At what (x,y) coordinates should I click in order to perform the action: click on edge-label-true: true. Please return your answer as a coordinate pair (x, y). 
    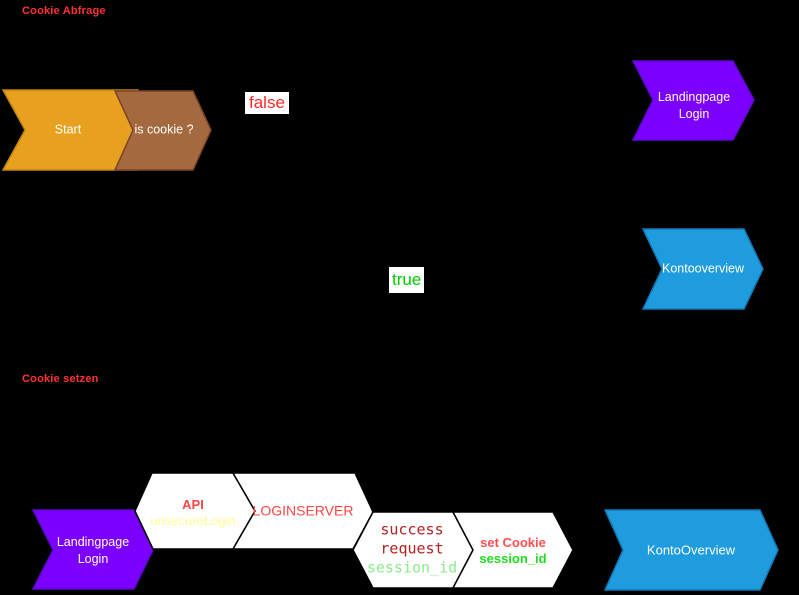
    Looking at the image, I should click on (407, 280).